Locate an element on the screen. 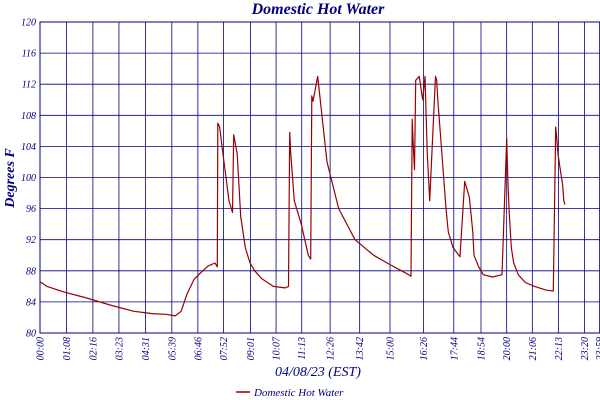  x-tick-label: 01:08 is located at coordinates (67, 348).